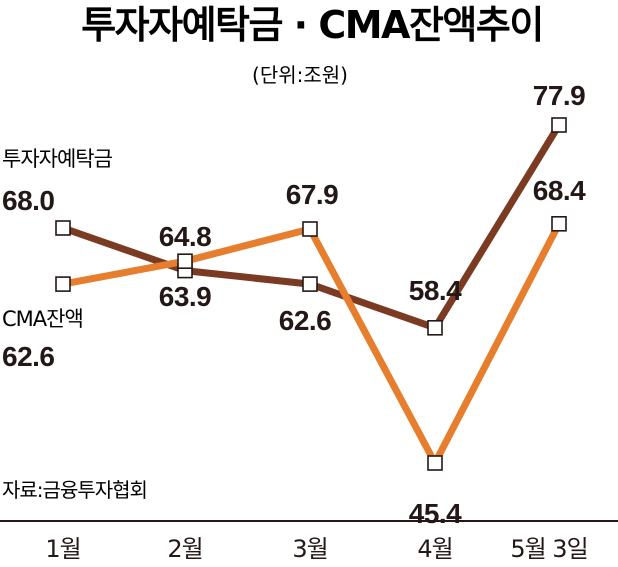  What do you see at coordinates (28, 356) in the screenshot?
I see `data-label-cma-1: 62.6` at bounding box center [28, 356].